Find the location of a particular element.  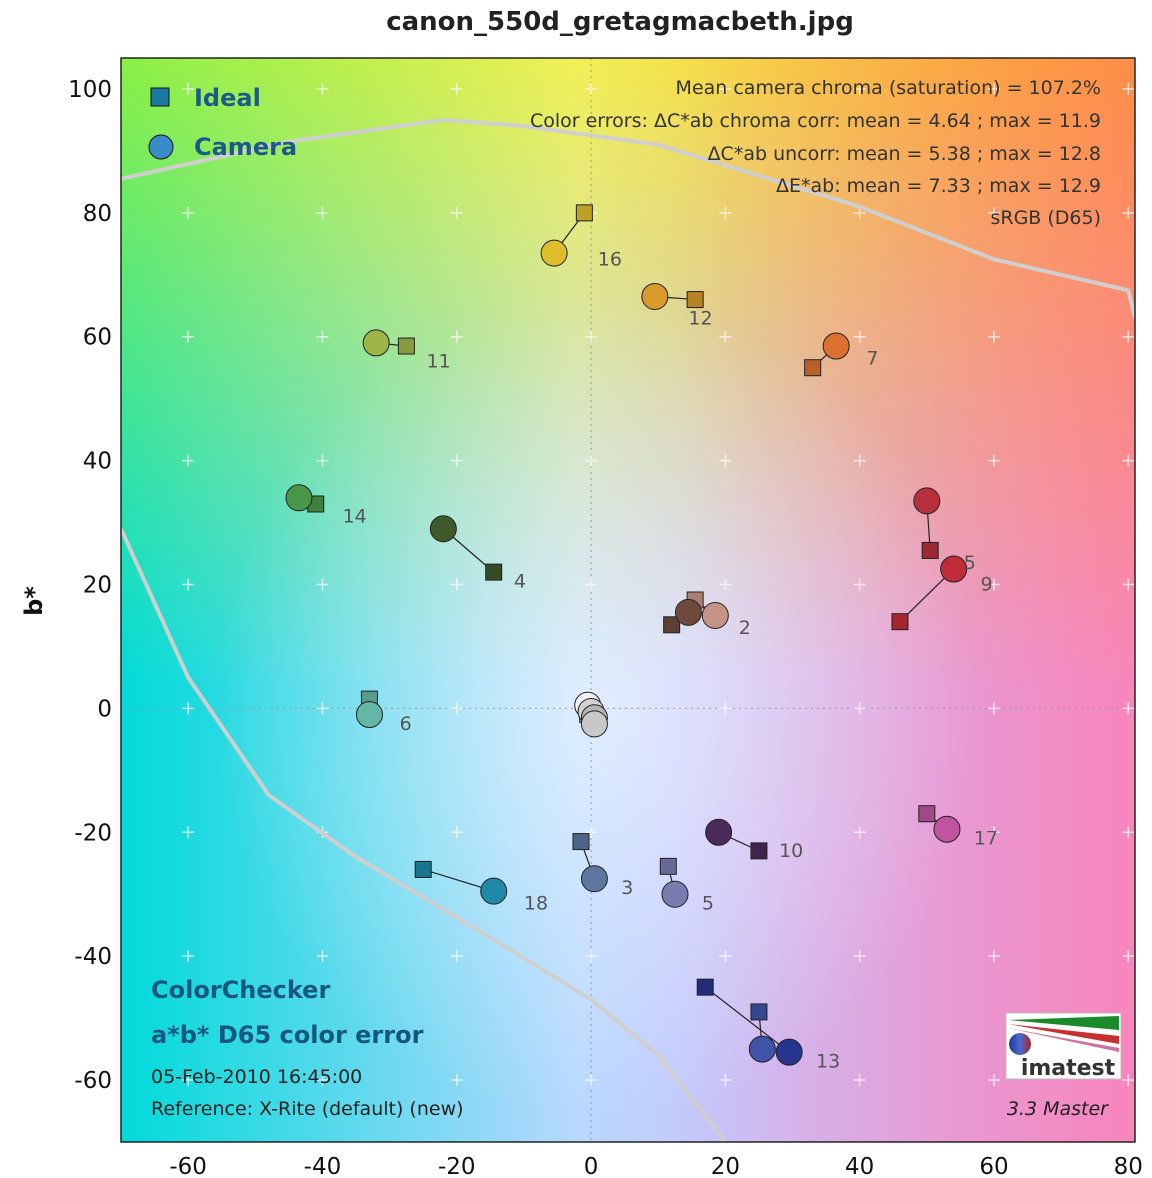

y-tick-label: 40 is located at coordinates (97, 462).